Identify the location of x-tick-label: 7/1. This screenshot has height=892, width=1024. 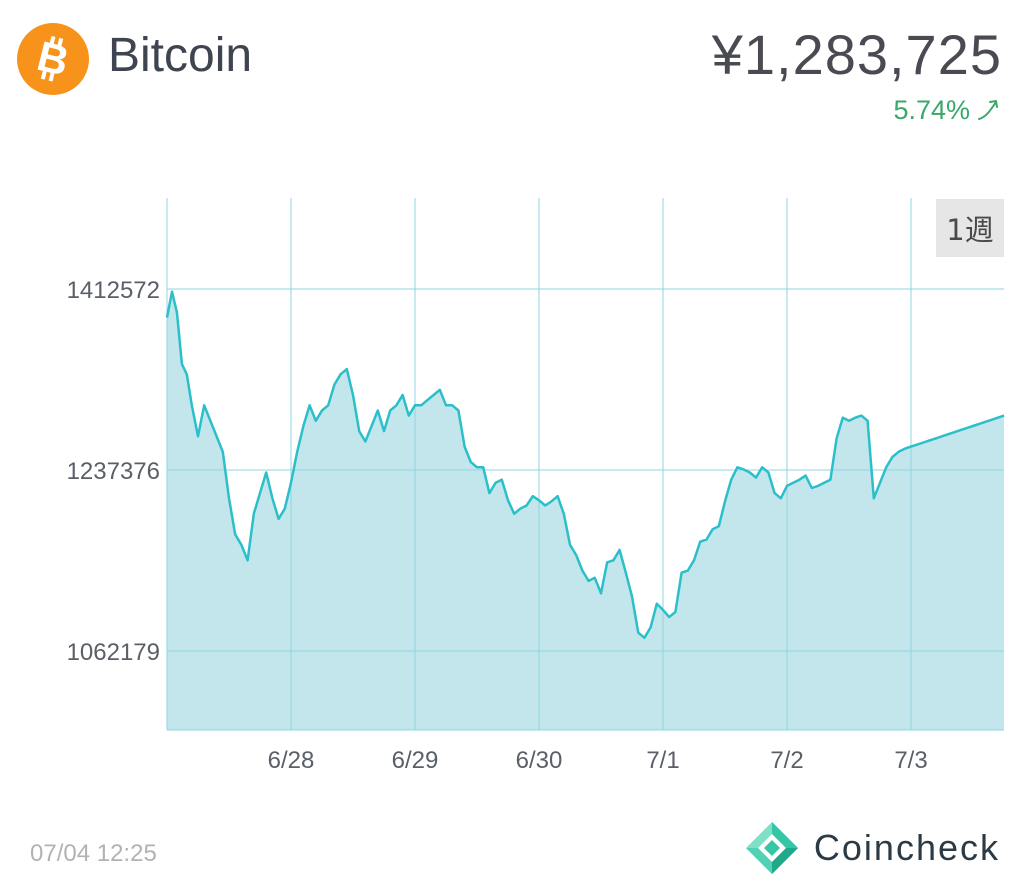
(662, 760).